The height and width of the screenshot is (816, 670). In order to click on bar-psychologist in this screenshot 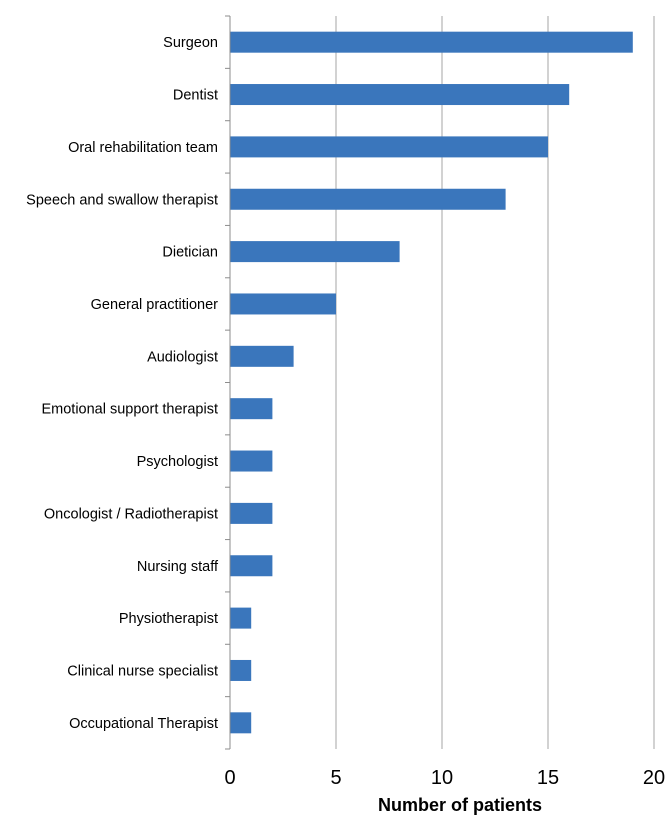, I will do `click(251, 461)`.